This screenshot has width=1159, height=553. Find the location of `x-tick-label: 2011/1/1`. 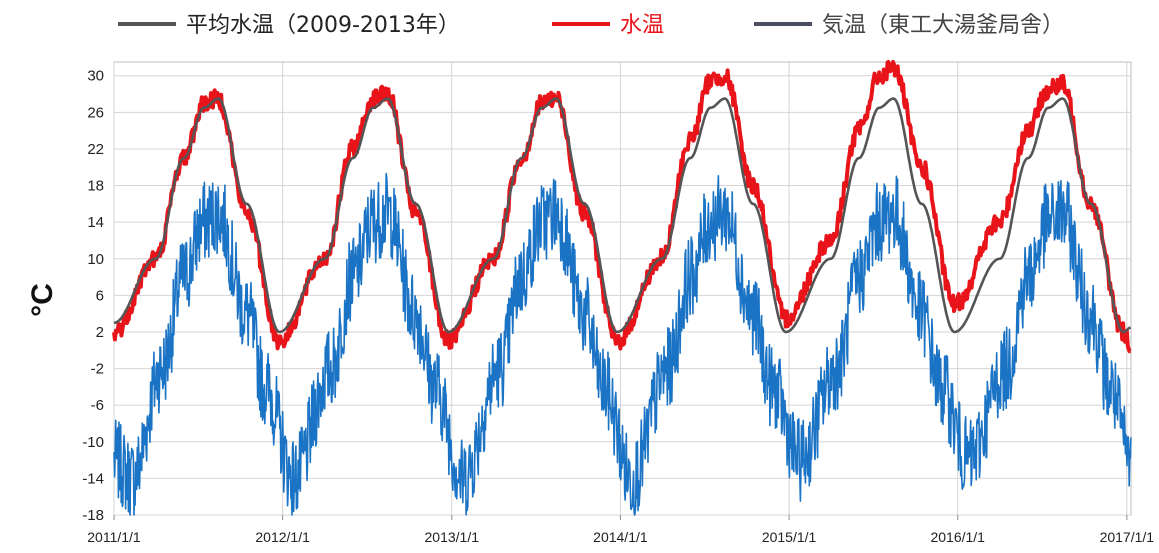

x-tick-label: 2011/1/1 is located at coordinates (114, 537).